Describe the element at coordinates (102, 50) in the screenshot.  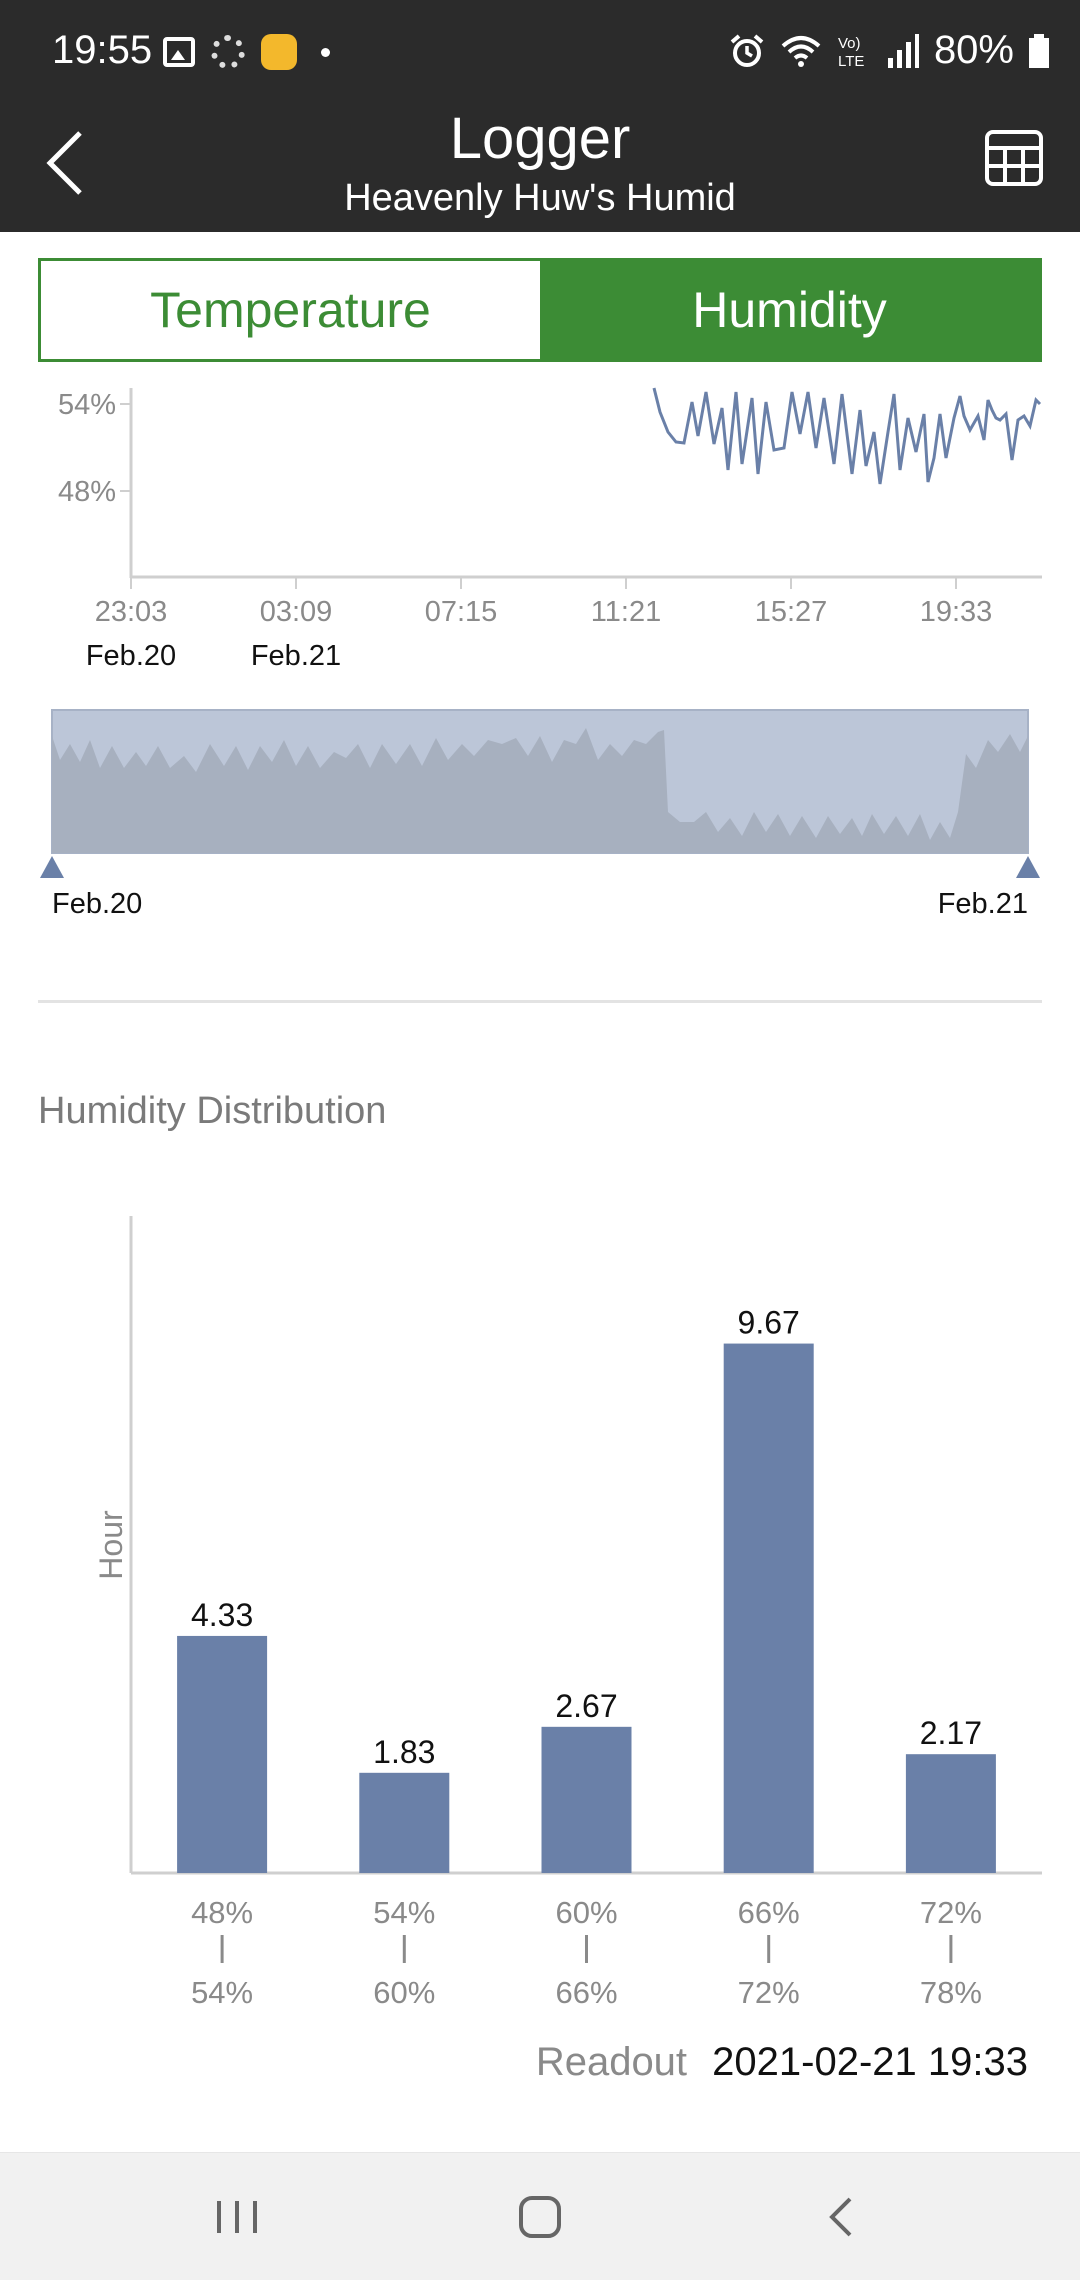
I see `status-time: 19:55` at that location.